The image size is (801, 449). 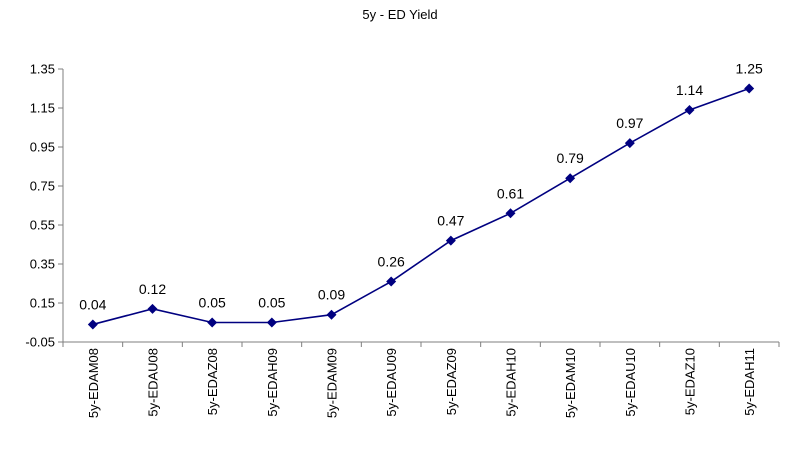 What do you see at coordinates (450, 221) in the screenshot?
I see `data-label: 0.47` at bounding box center [450, 221].